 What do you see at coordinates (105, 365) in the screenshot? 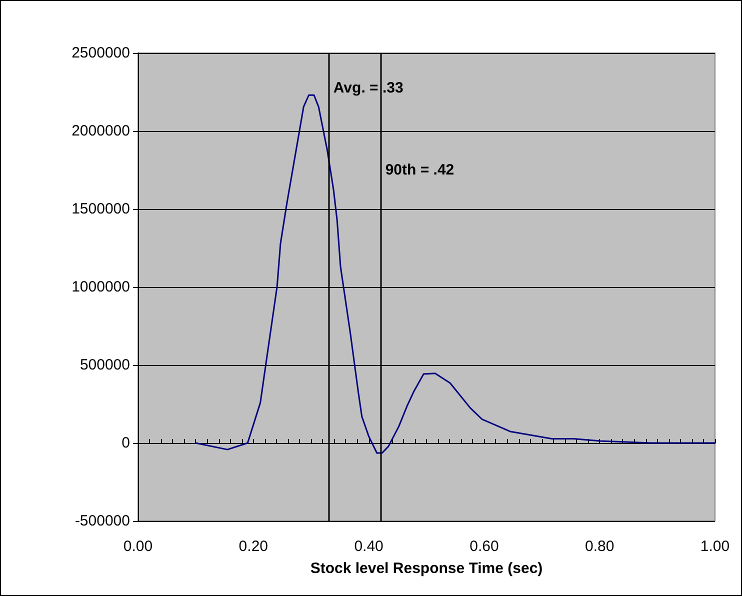
I see `y-tick-label: 500000` at bounding box center [105, 365].